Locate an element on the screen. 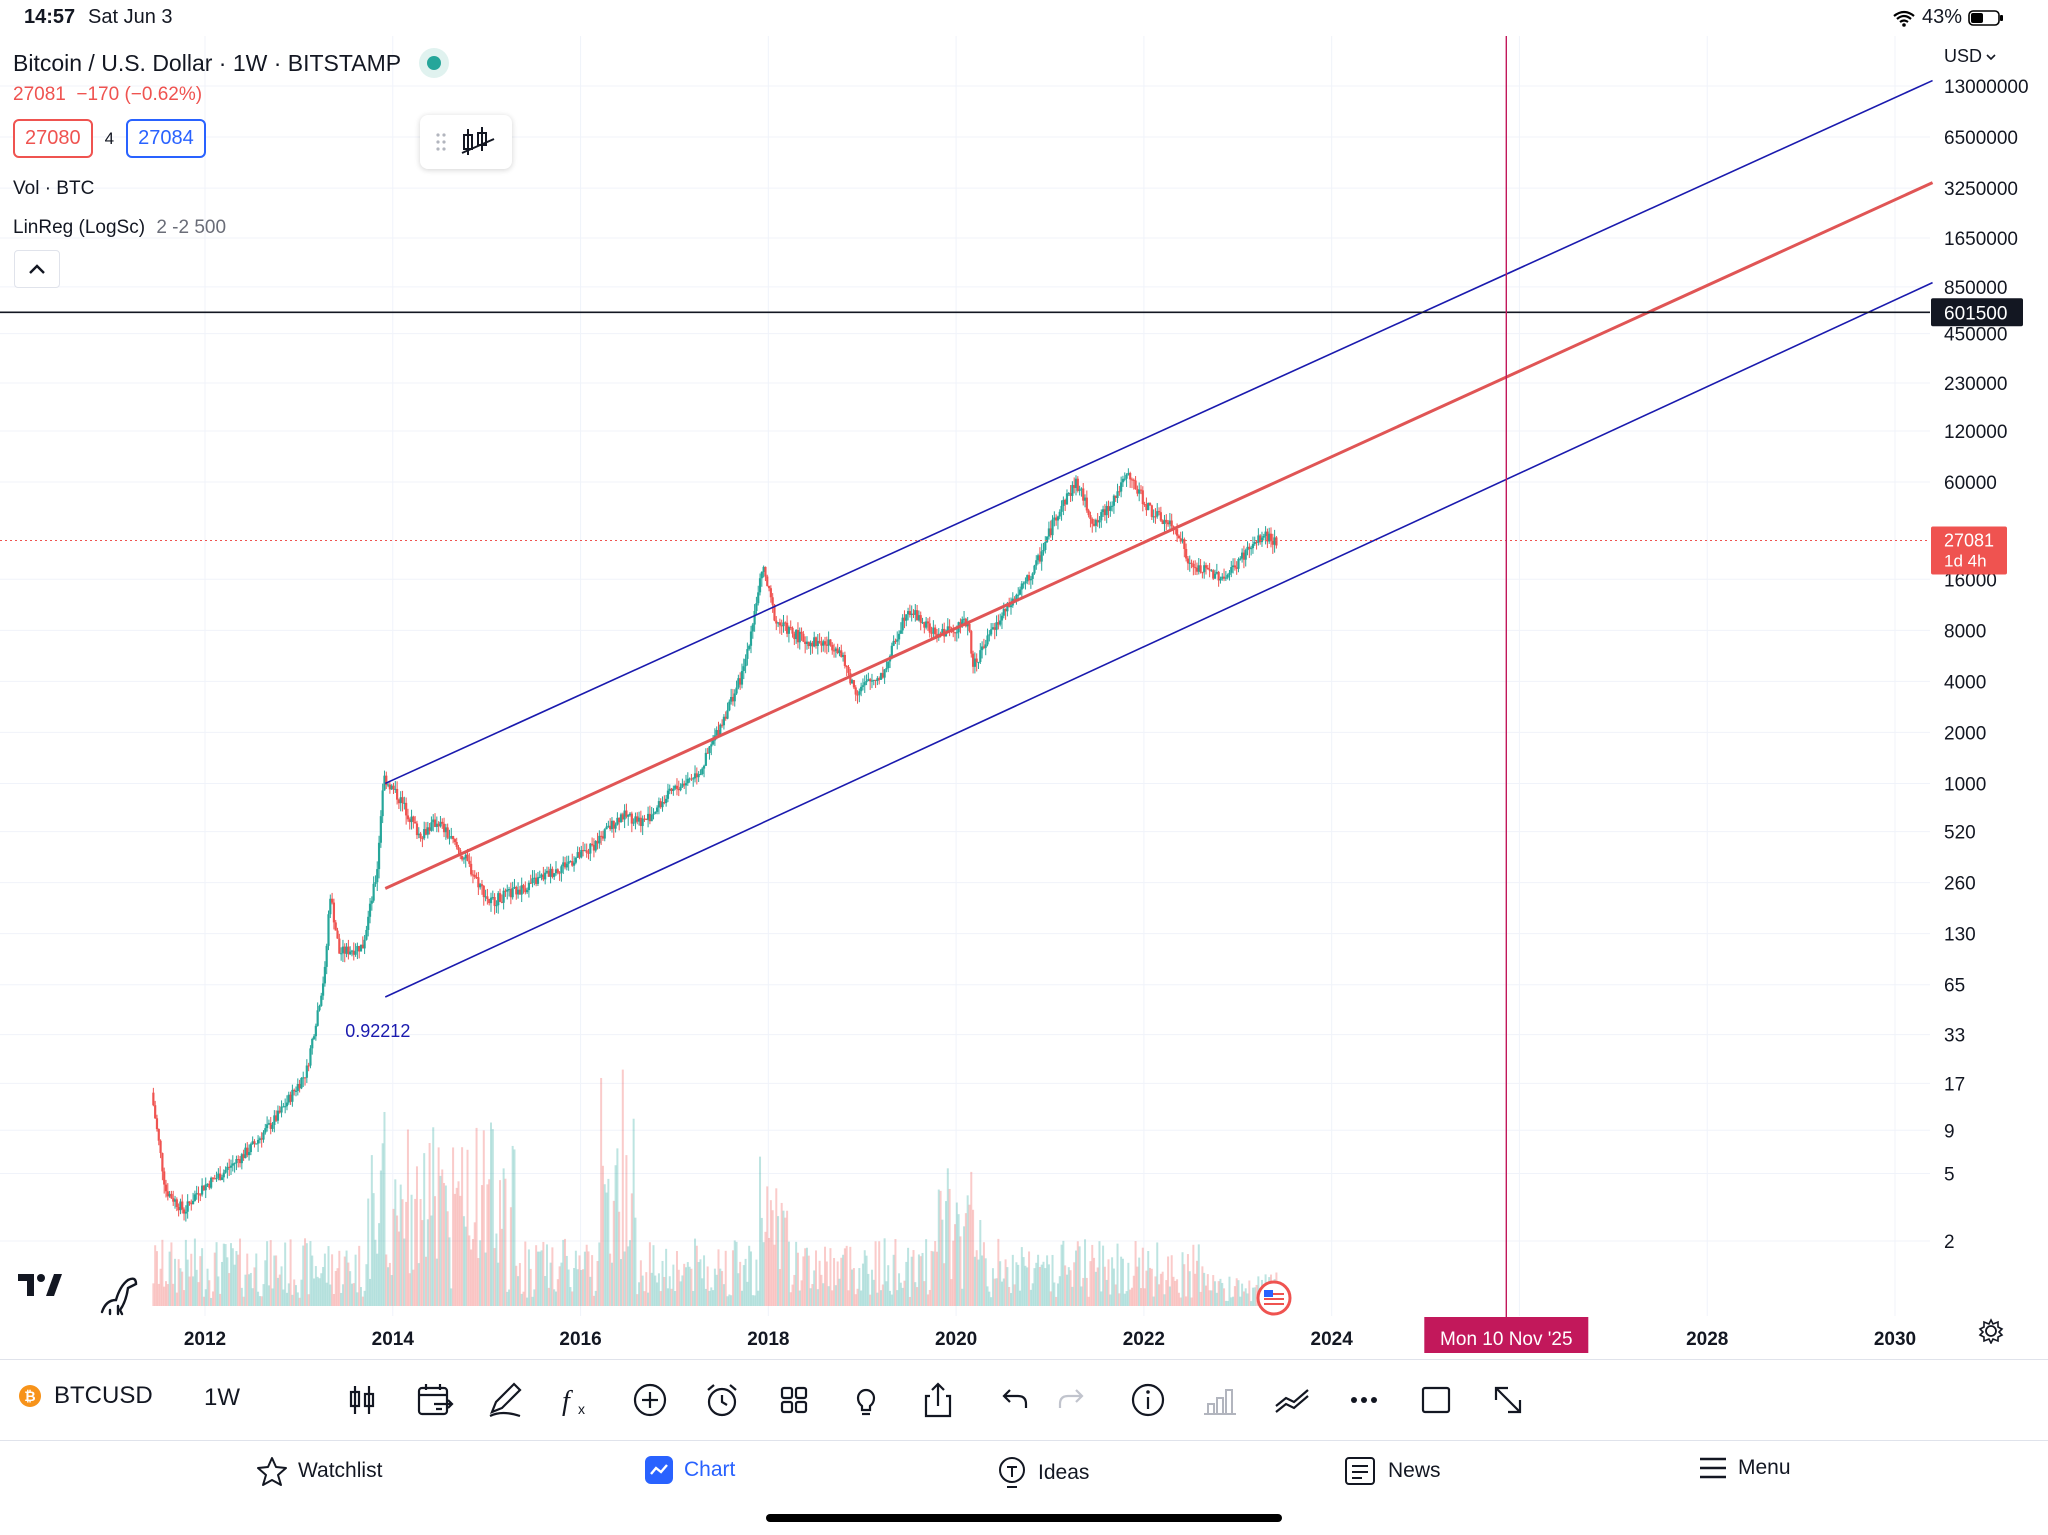 The image size is (2048, 1535). compare-button is located at coordinates (1292, 1400).